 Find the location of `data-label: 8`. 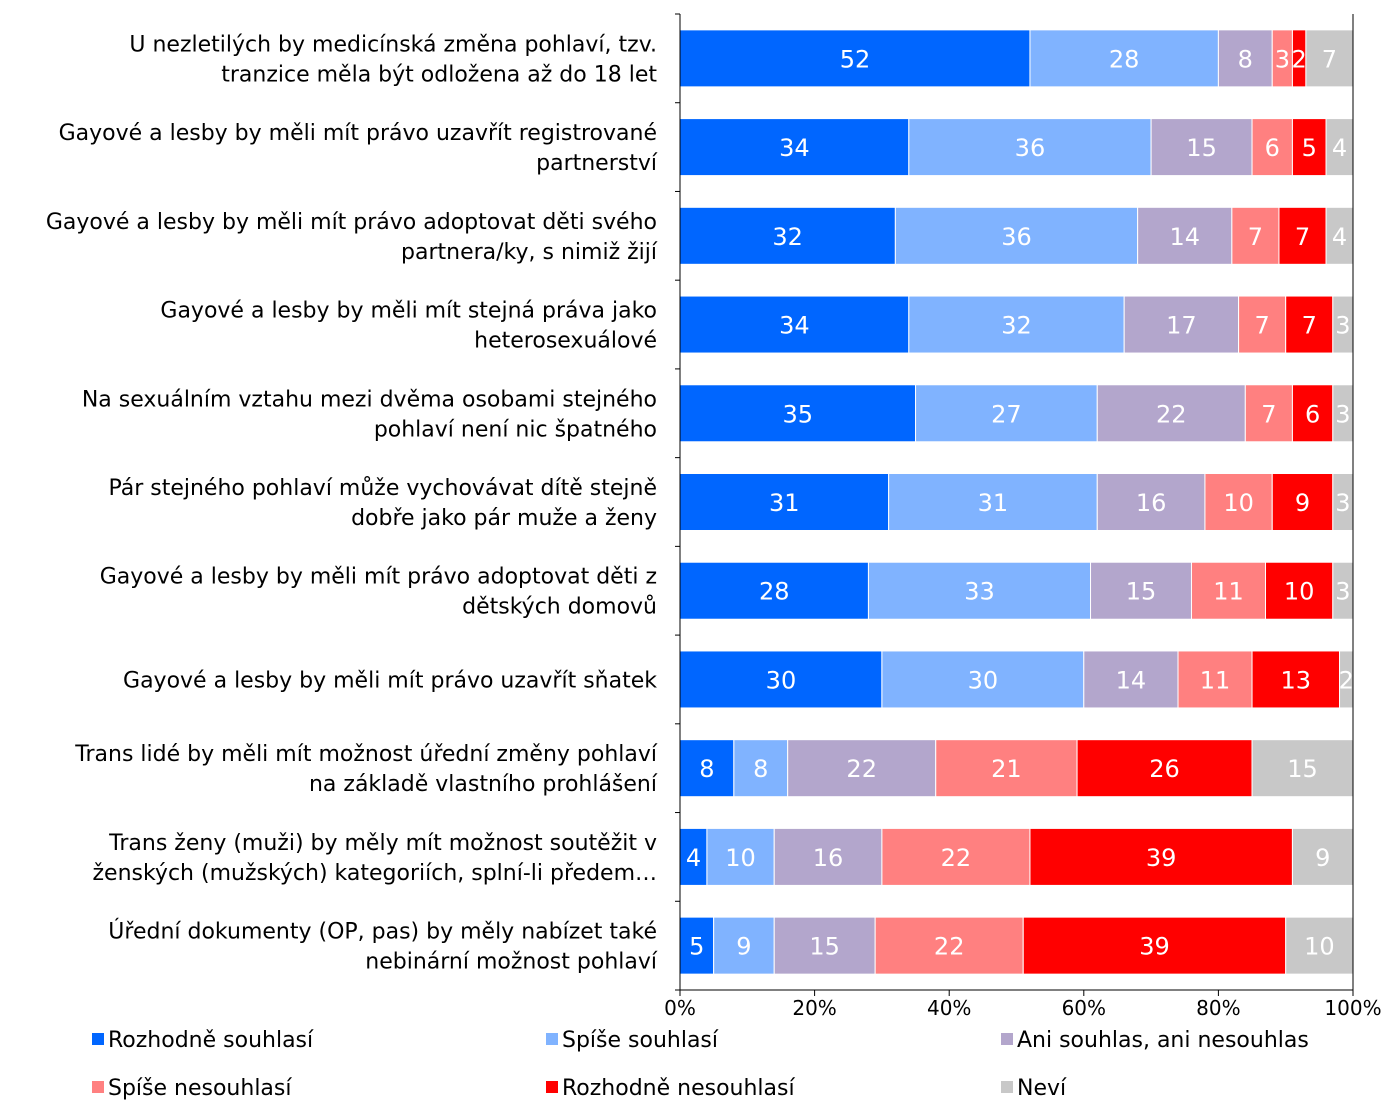

data-label: 8 is located at coordinates (1245, 59).